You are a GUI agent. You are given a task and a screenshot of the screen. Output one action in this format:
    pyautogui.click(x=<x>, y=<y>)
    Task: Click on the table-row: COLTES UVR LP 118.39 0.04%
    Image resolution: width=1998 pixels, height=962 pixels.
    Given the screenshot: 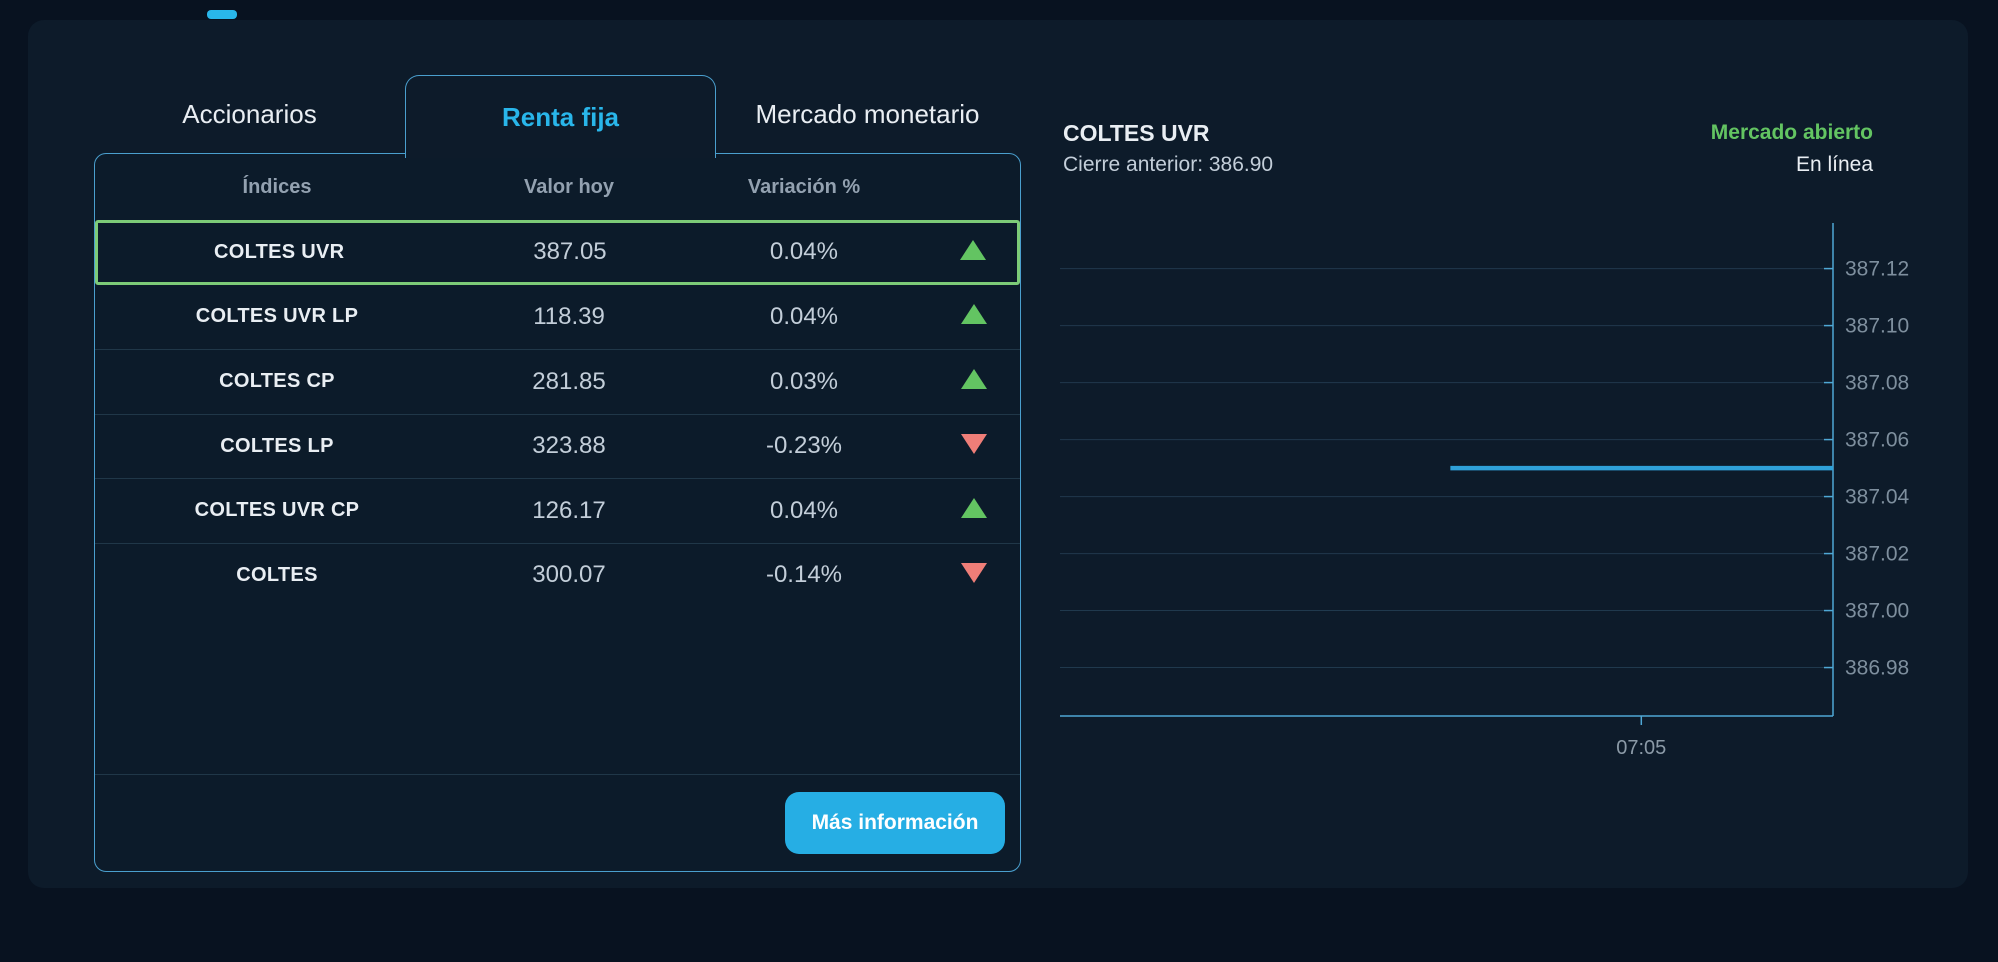 What is the action you would take?
    pyautogui.click(x=557, y=317)
    